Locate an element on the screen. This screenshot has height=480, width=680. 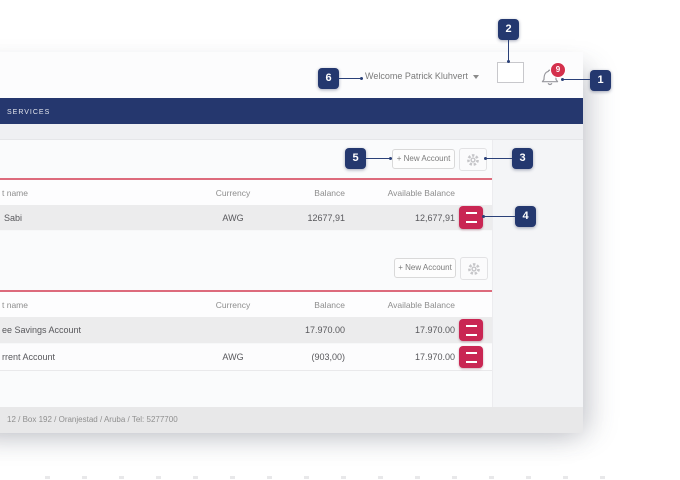
nav-item-services: SERVICES is located at coordinates (29, 112).